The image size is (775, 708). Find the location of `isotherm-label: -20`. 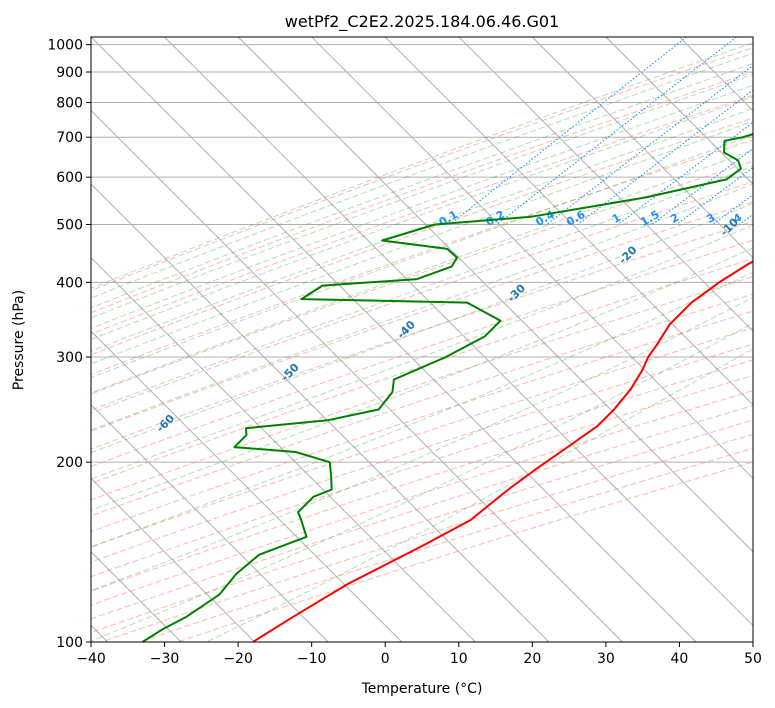

isotherm-label: -20 is located at coordinates (627, 254).